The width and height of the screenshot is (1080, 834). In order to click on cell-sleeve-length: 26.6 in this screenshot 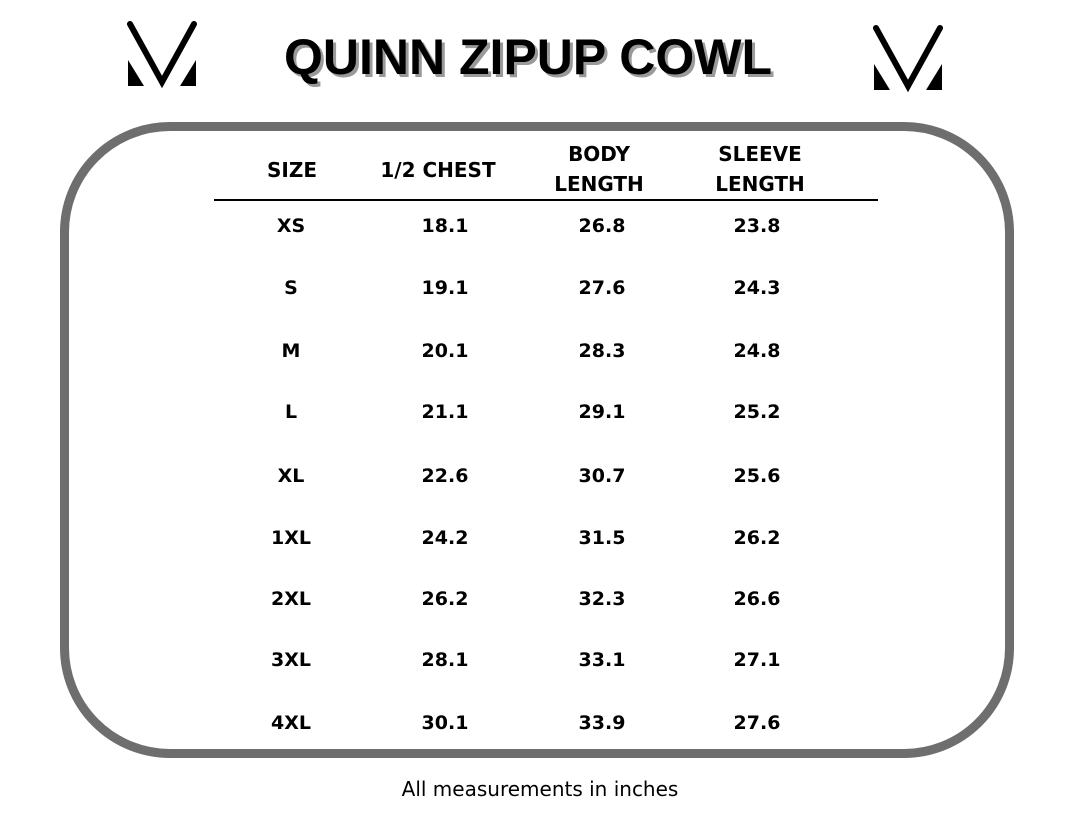, I will do `click(757, 599)`.